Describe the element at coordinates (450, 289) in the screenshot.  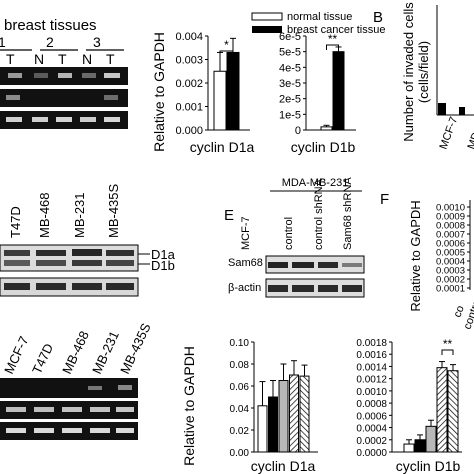
I see `panel-f-tick-label: 0.0001` at that location.